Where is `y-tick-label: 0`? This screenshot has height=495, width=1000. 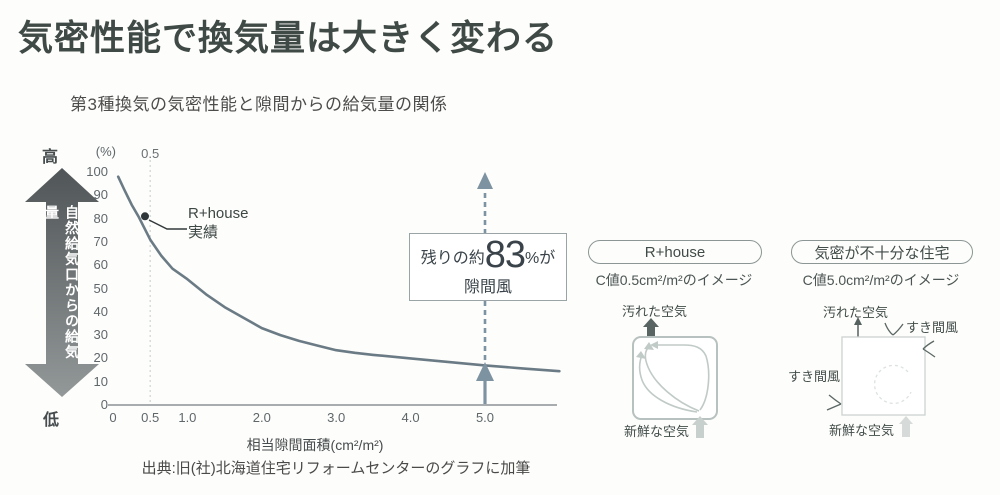 y-tick-label: 0 is located at coordinates (104, 404).